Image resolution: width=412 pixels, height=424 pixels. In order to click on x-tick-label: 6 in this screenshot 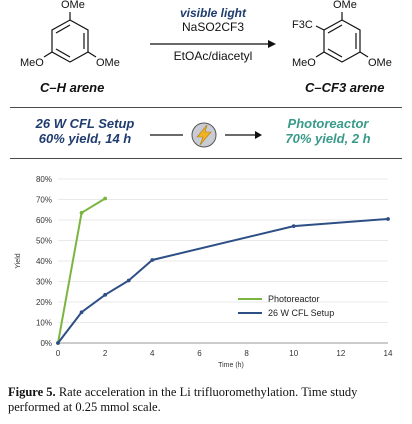, I will do `click(199, 353)`.